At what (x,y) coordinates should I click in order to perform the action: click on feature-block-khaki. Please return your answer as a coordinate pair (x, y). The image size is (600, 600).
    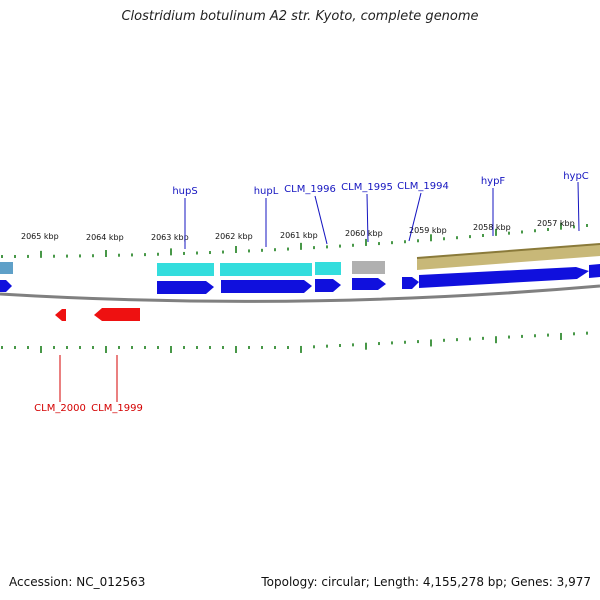
    Looking at the image, I should click on (508, 257).